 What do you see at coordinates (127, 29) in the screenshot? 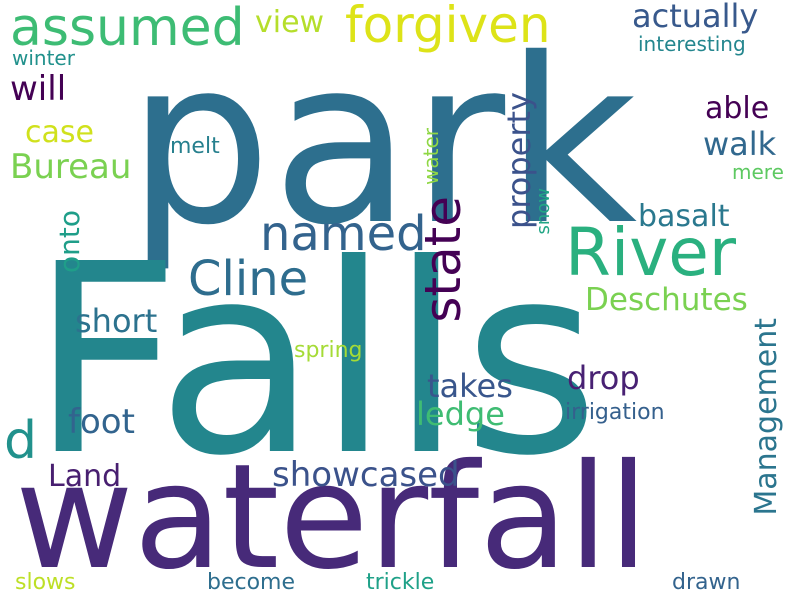
I see `word-assumed: assumed` at bounding box center [127, 29].